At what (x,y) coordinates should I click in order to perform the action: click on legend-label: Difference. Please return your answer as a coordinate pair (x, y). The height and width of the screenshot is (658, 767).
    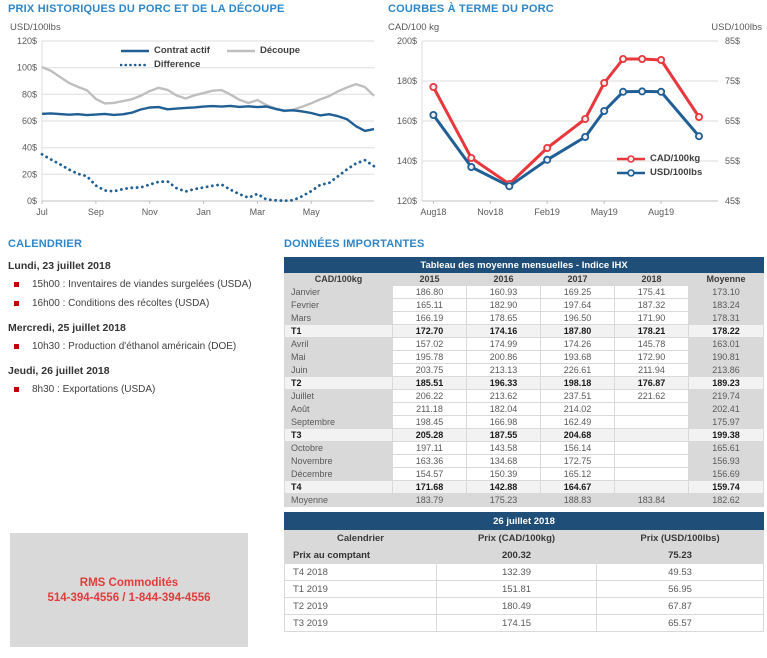
    Looking at the image, I should click on (177, 64).